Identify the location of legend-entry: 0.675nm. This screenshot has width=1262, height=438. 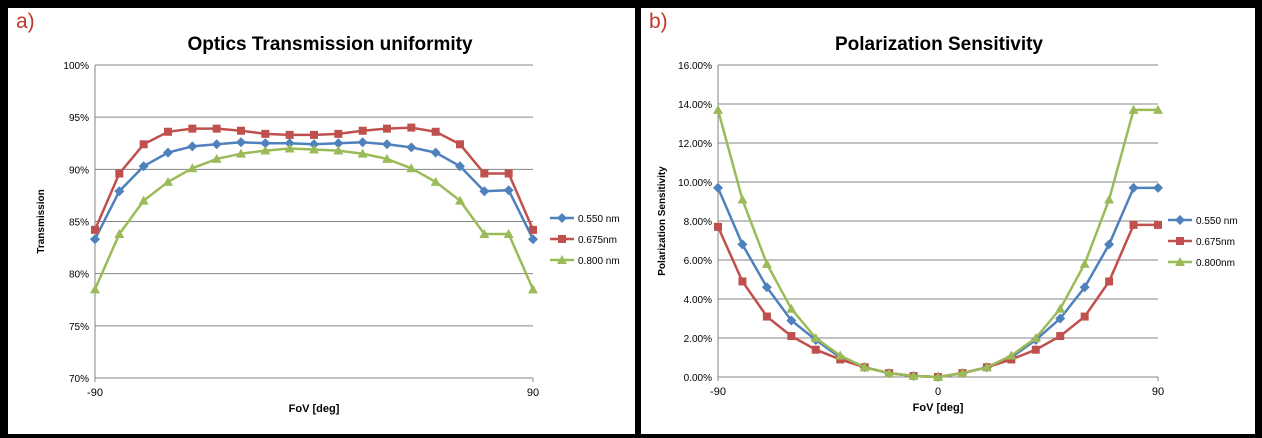
(583, 240).